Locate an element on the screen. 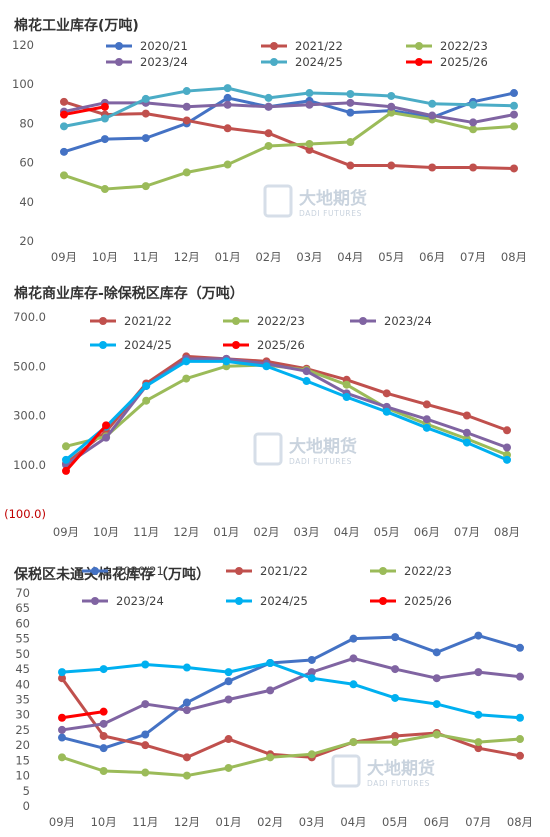 This screenshot has width=550, height=837. x-tick-label: 03月 is located at coordinates (306, 532).